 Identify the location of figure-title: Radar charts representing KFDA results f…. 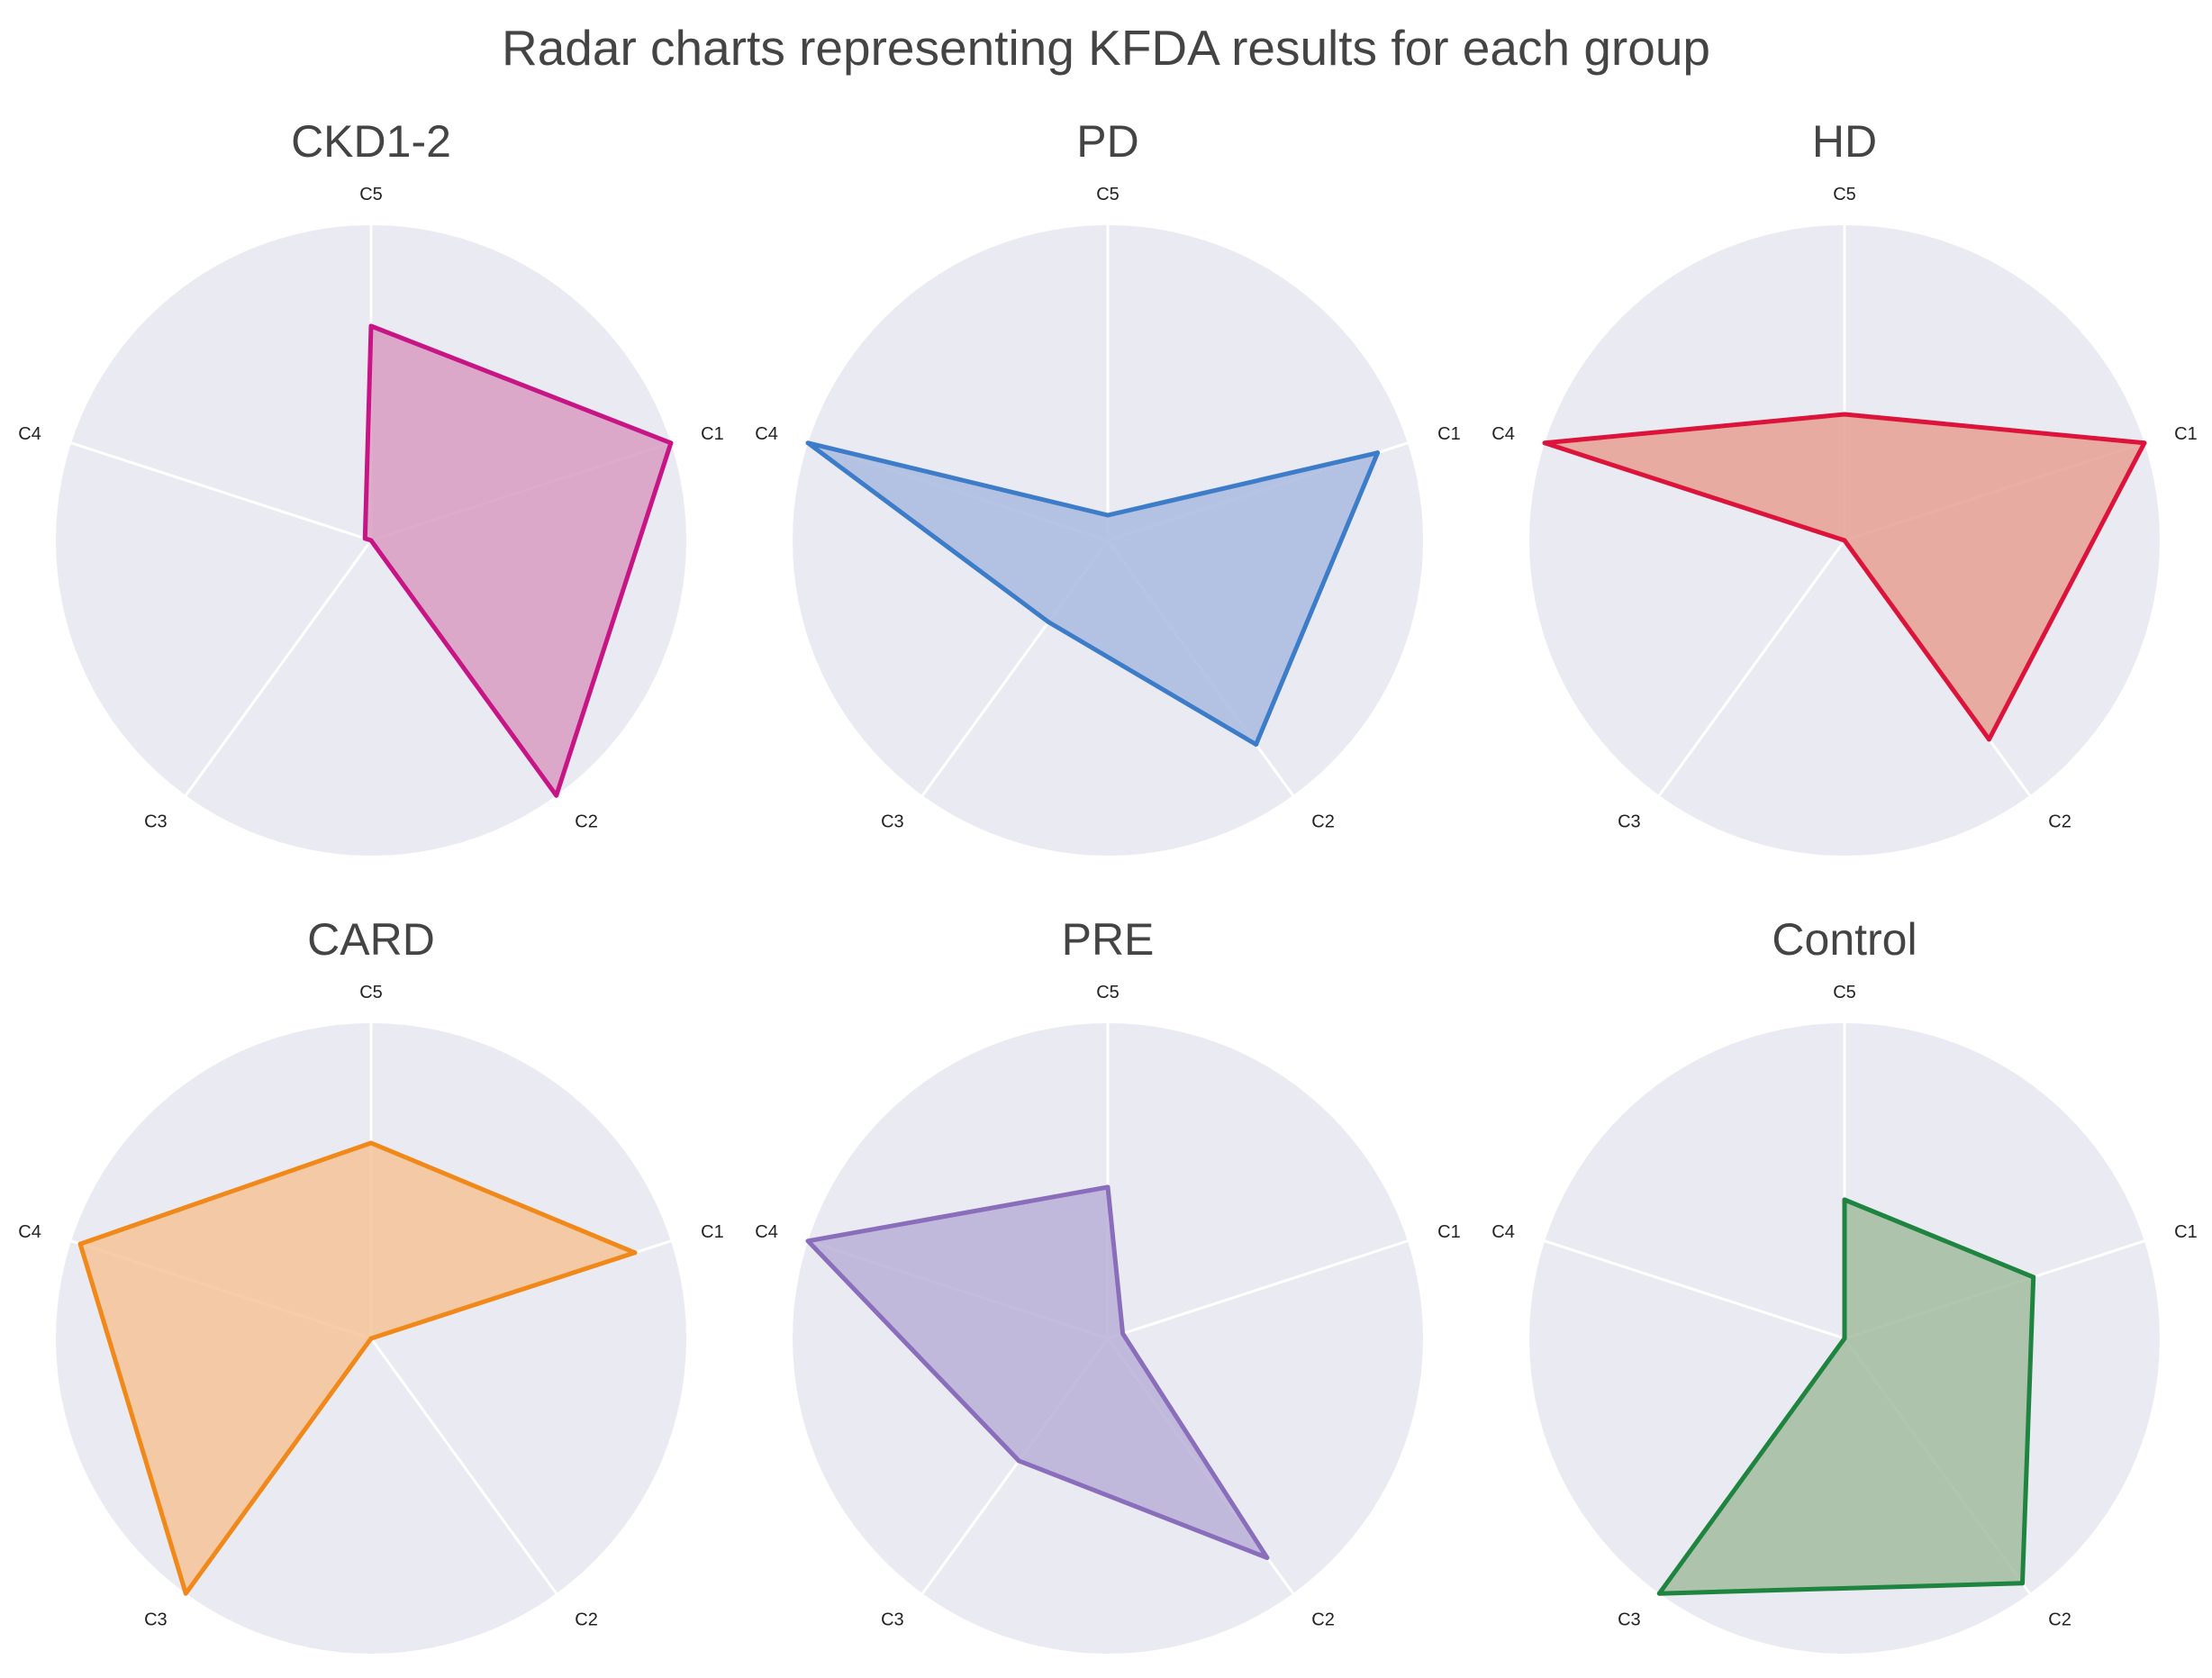
(1106, 48).